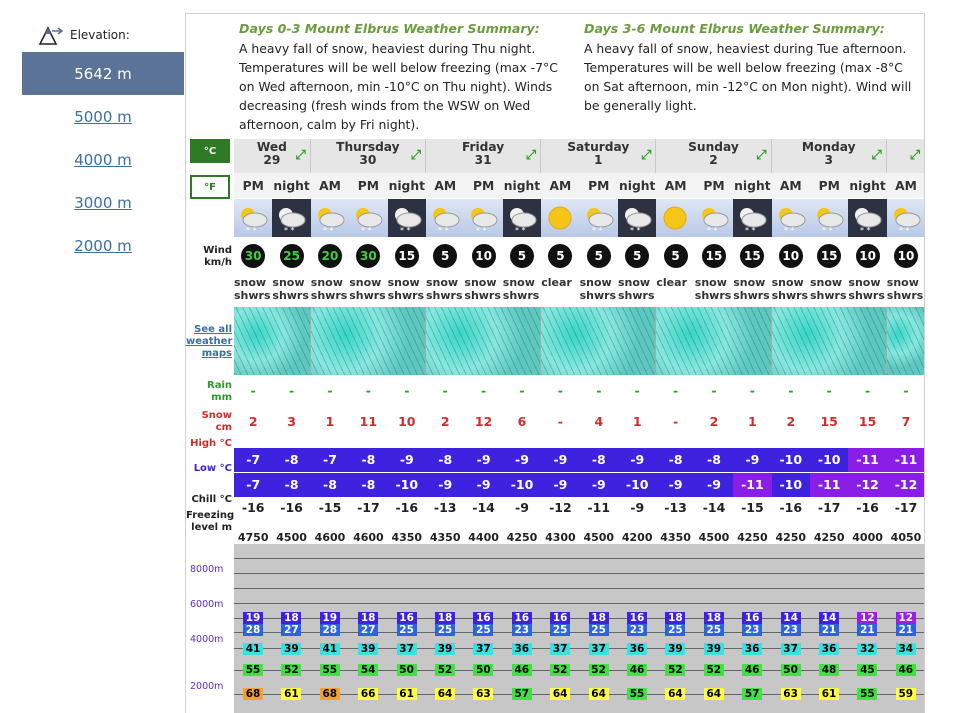 This screenshot has width=956, height=713. I want to click on wind-label: Wind km/h, so click(217, 256).